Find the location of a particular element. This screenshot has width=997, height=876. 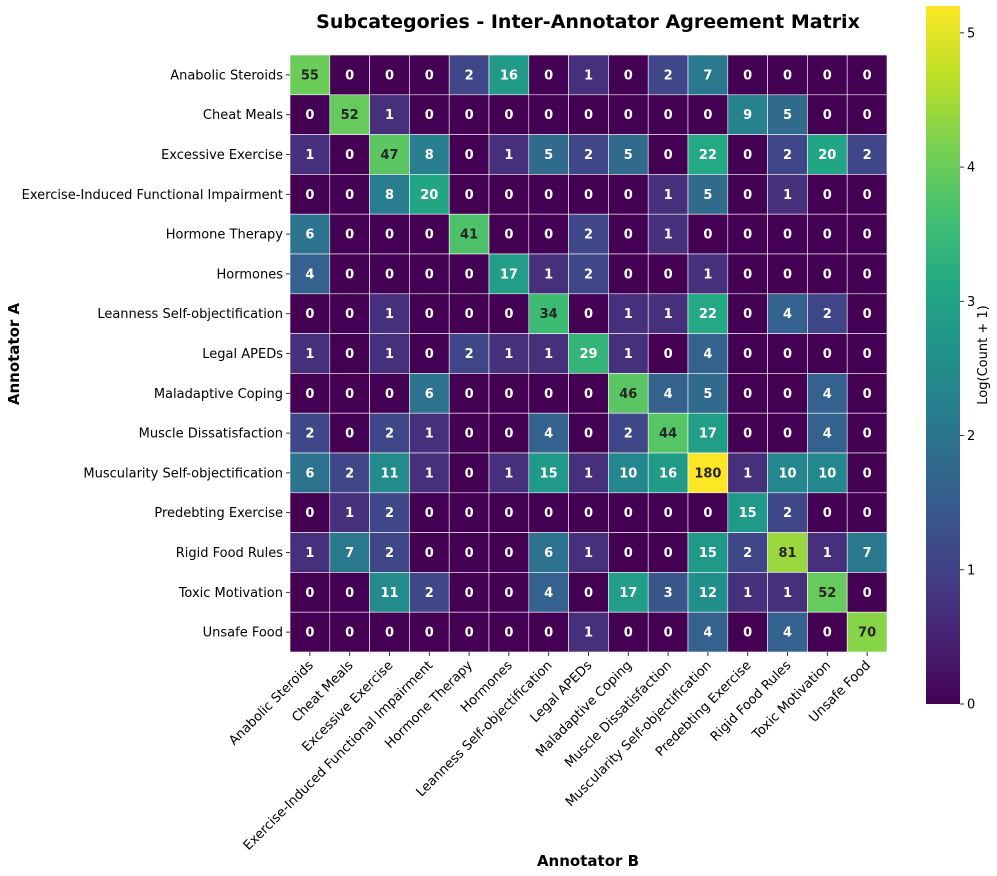

cell-value-label: 29 is located at coordinates (588, 354).